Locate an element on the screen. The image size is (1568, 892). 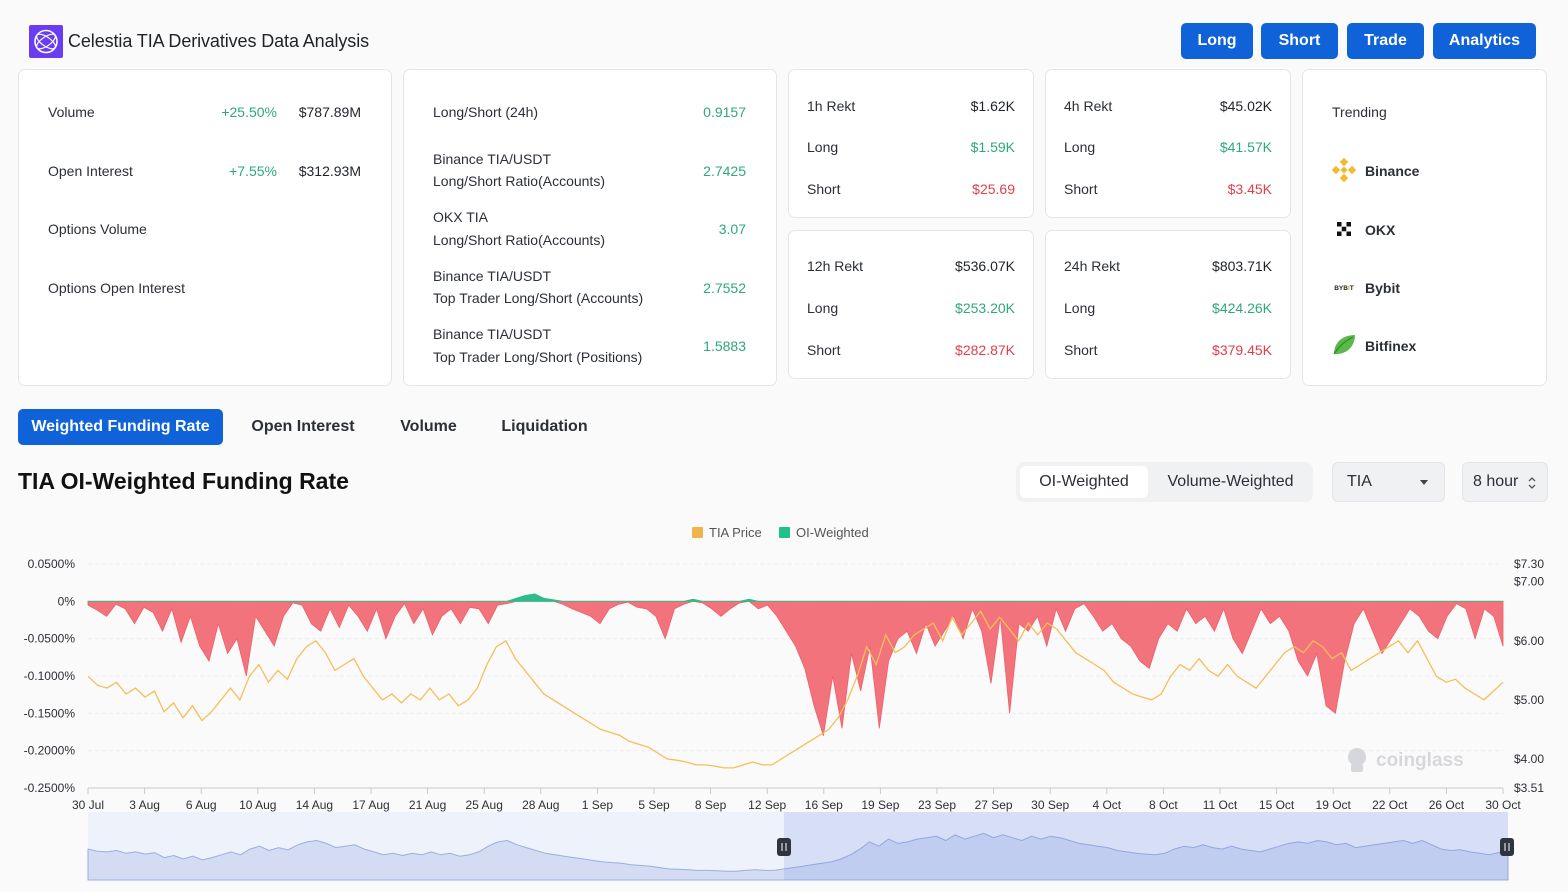
tab-weighted-funding-rate: Weighted Funding Rate is located at coordinates (120, 427).